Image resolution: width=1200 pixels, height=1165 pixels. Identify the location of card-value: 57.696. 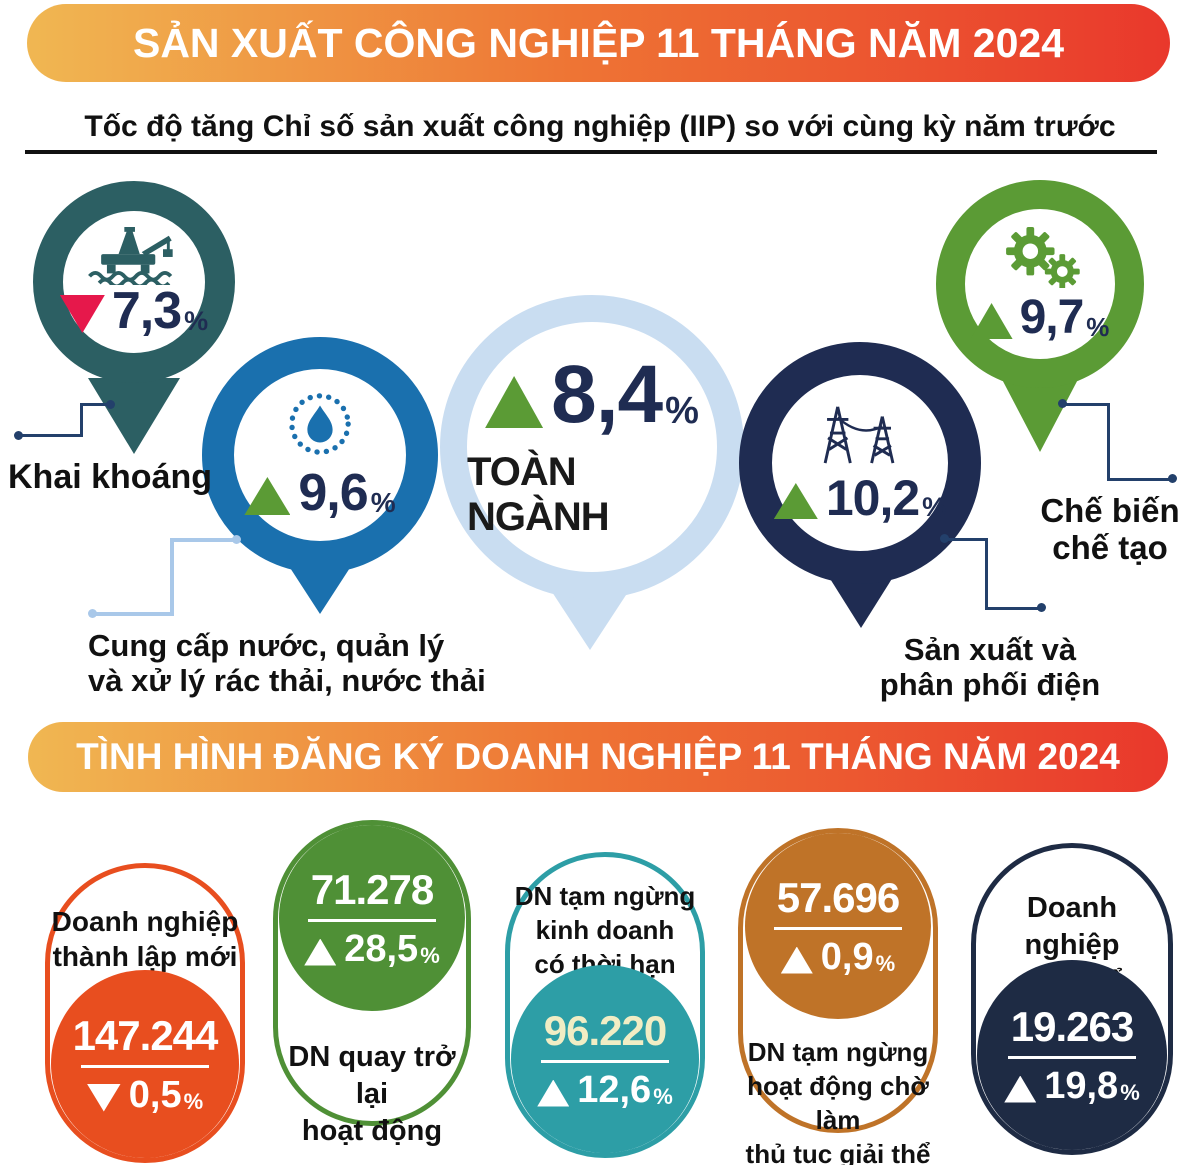
(838, 897).